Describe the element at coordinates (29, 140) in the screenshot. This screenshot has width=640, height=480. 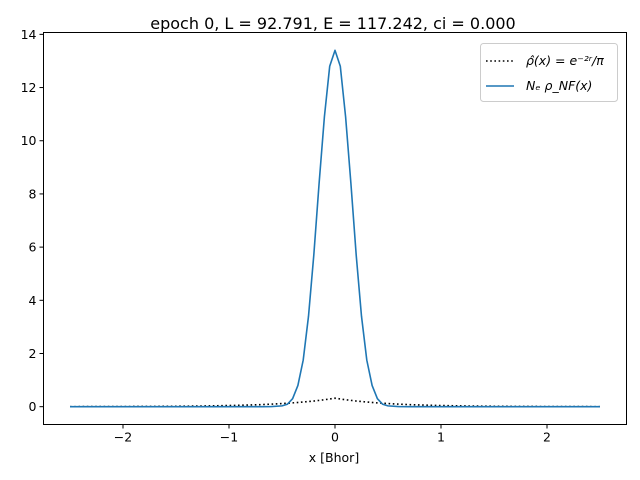
I see `y-tick-label: 10` at that location.